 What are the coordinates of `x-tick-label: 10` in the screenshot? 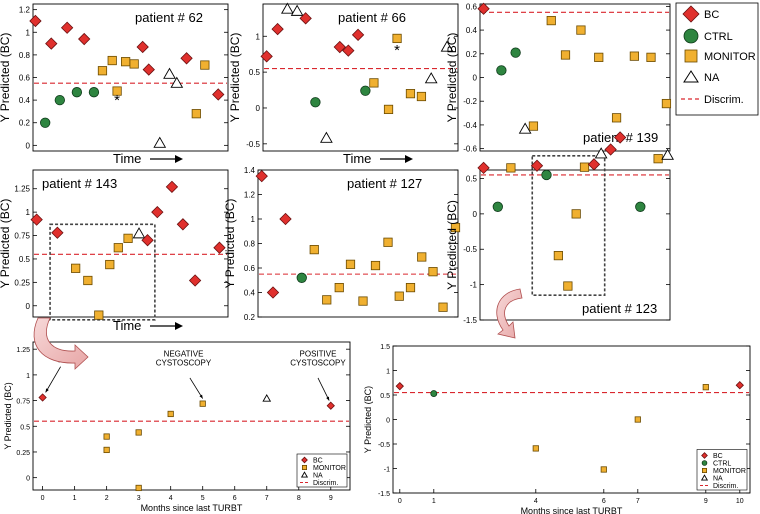 It's located at (740, 501).